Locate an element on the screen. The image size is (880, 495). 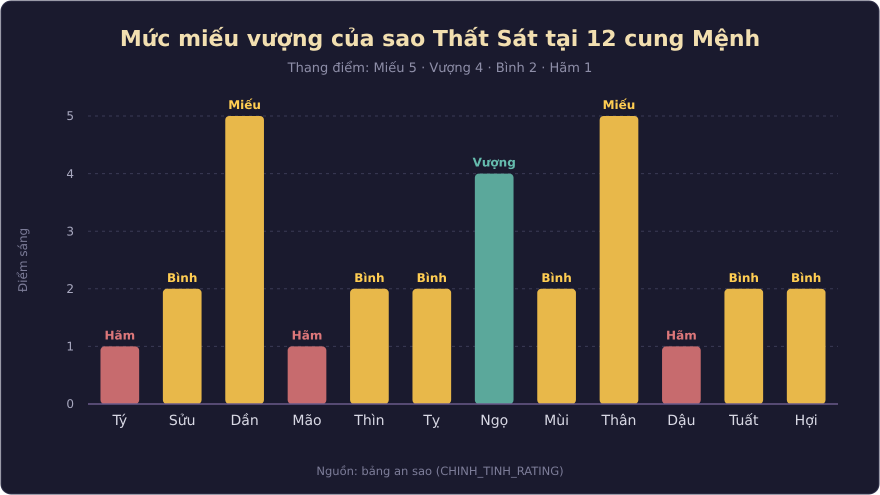
x-tick-label: Thân is located at coordinates (618, 421).